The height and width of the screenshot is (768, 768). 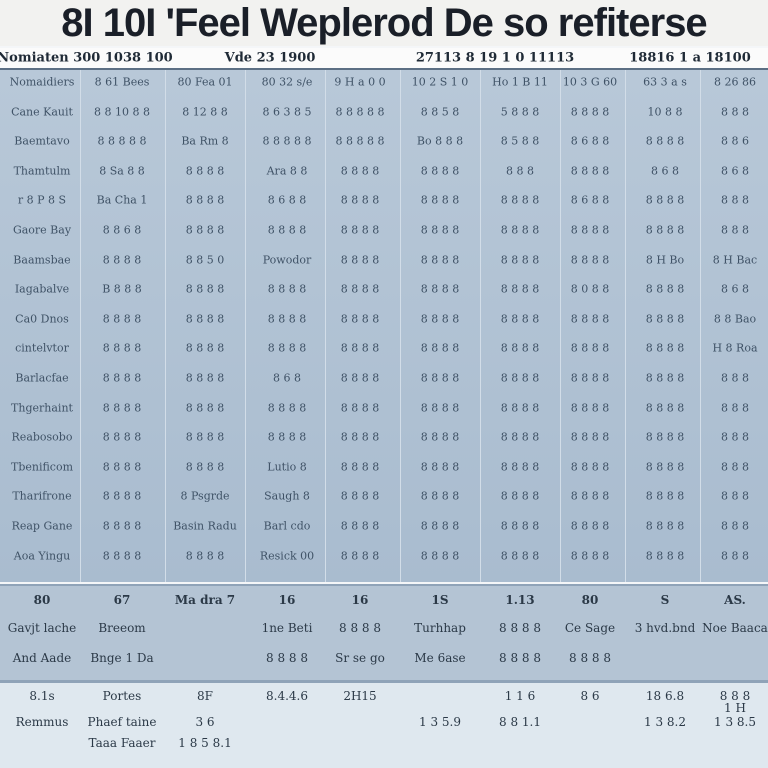 What do you see at coordinates (42, 260) in the screenshot?
I see `table-cell: Baamsbae` at bounding box center [42, 260].